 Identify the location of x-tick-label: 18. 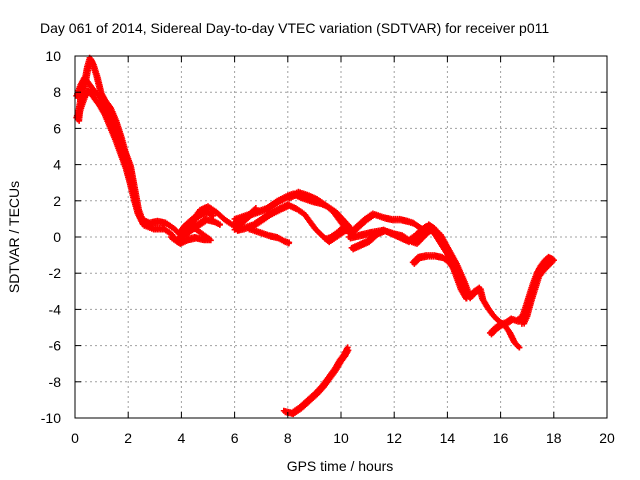
(554, 438).